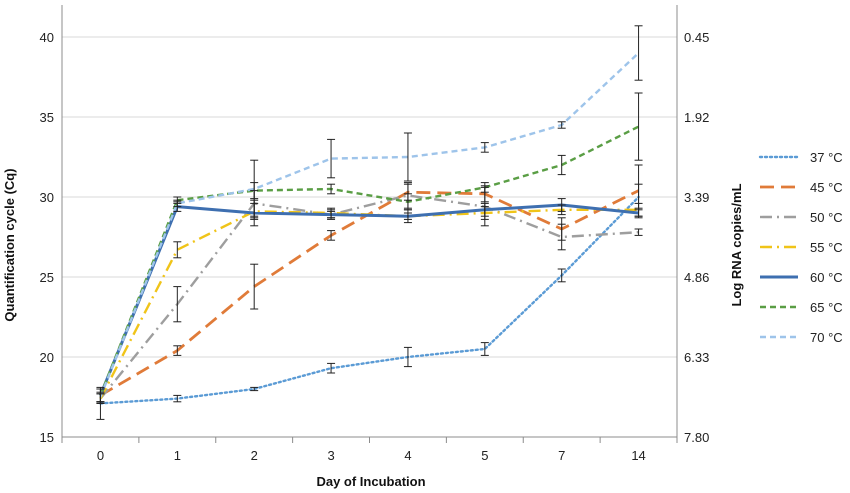 Image resolution: width=850 pixels, height=493 pixels. What do you see at coordinates (47, 357) in the screenshot?
I see `y-tick-label-20: 20` at bounding box center [47, 357].